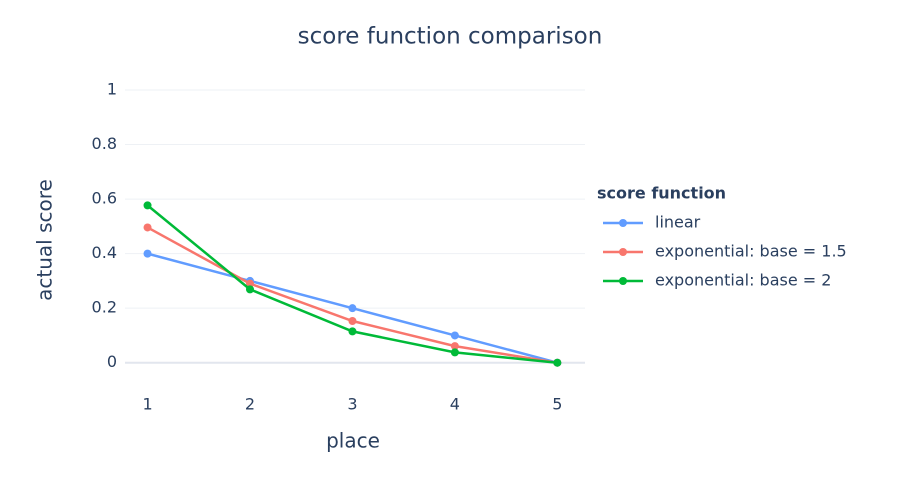  I want to click on y-tick-label: 0.4, so click(104, 252).